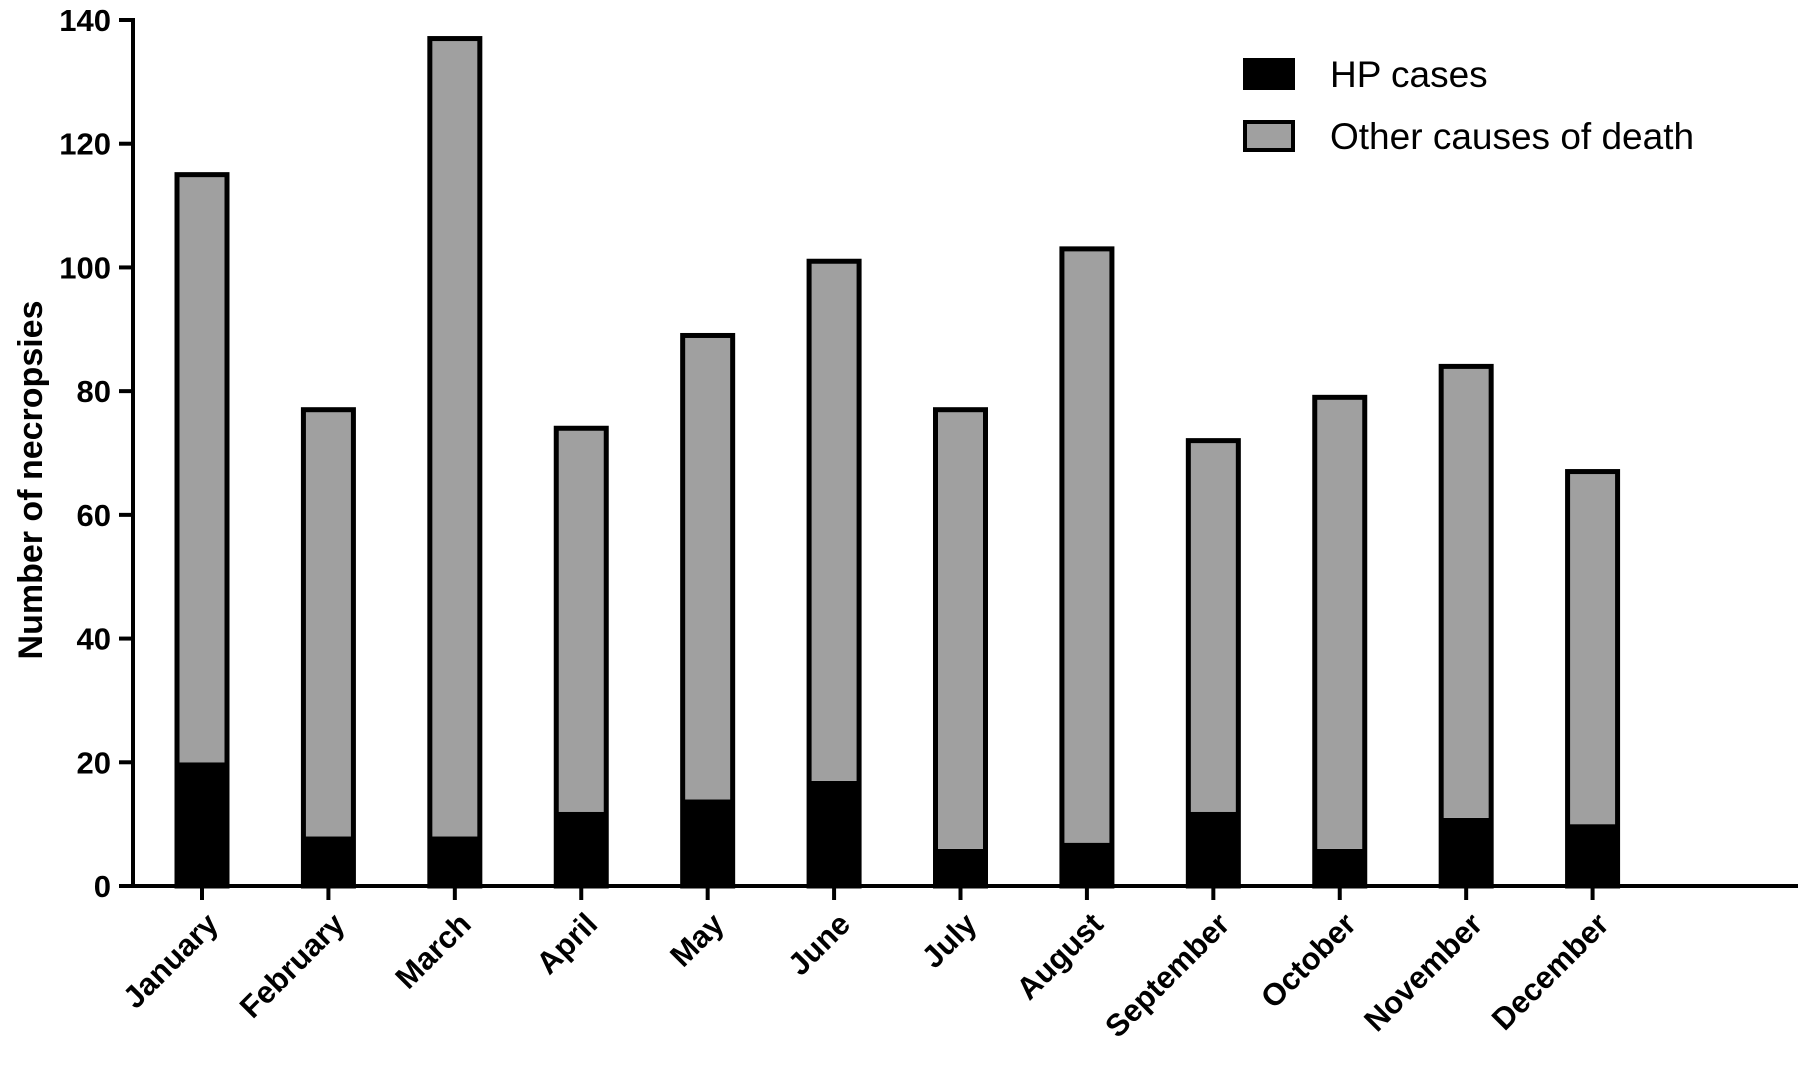 This screenshot has height=1086, width=1800. I want to click on x-tick-label-november: November, so click(1423, 972).